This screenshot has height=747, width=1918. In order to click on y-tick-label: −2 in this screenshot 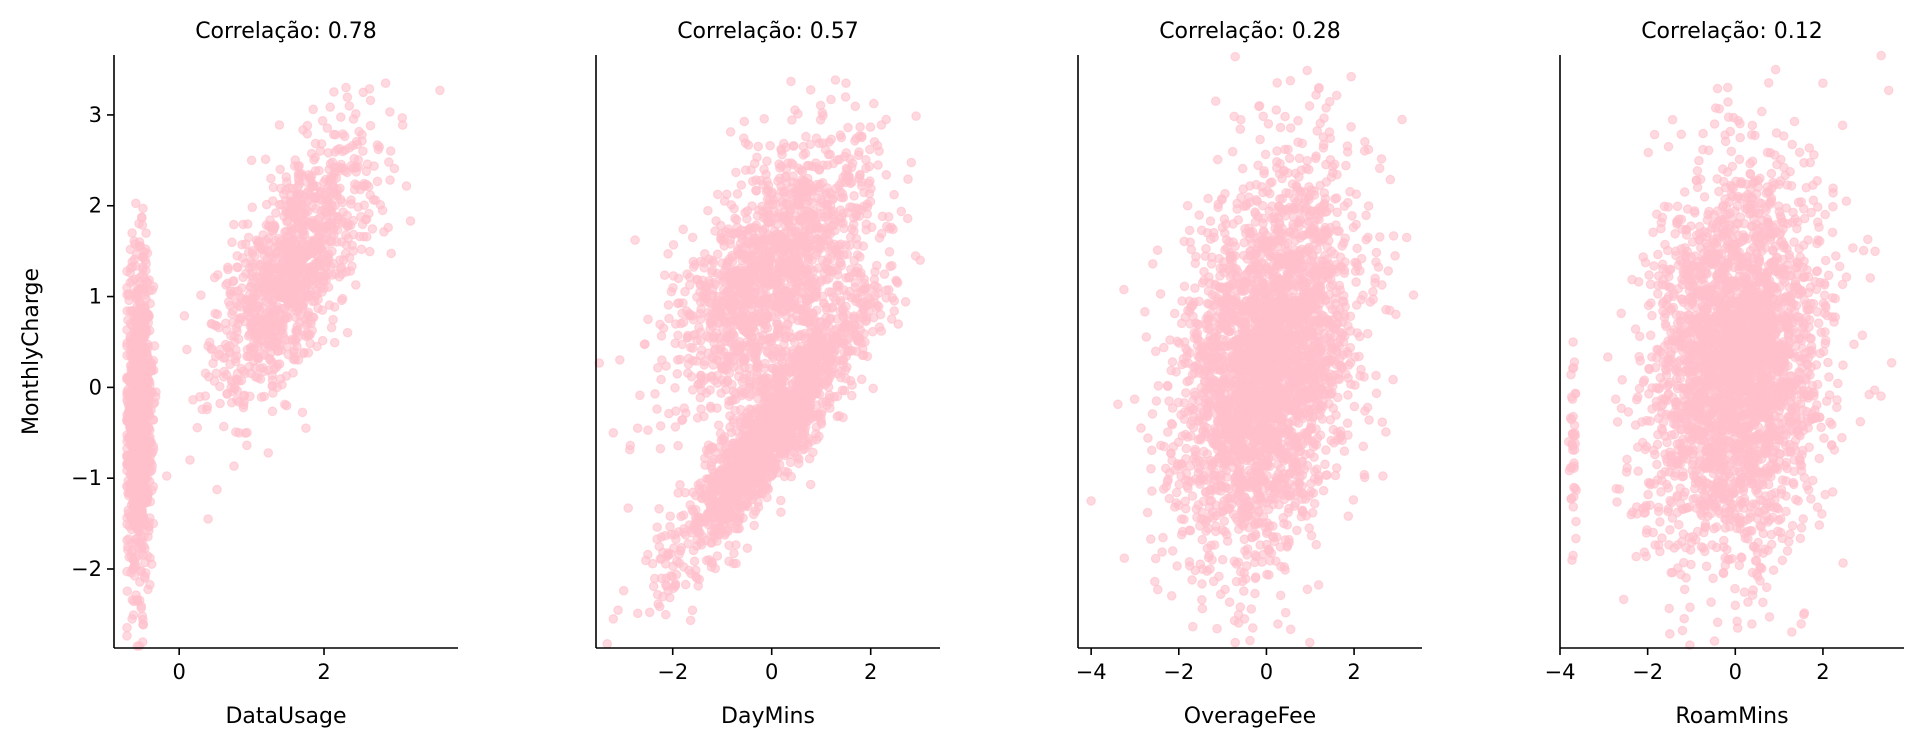, I will do `click(86, 569)`.